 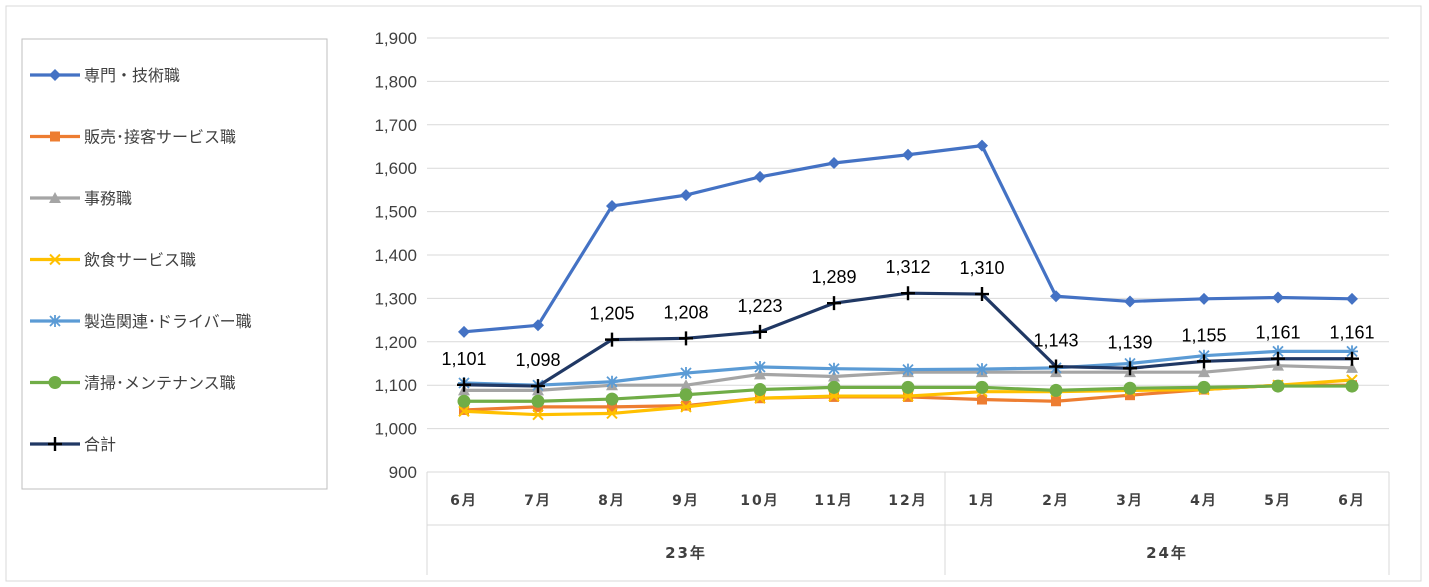 I want to click on legend-label: 事務職, so click(x=108, y=198).